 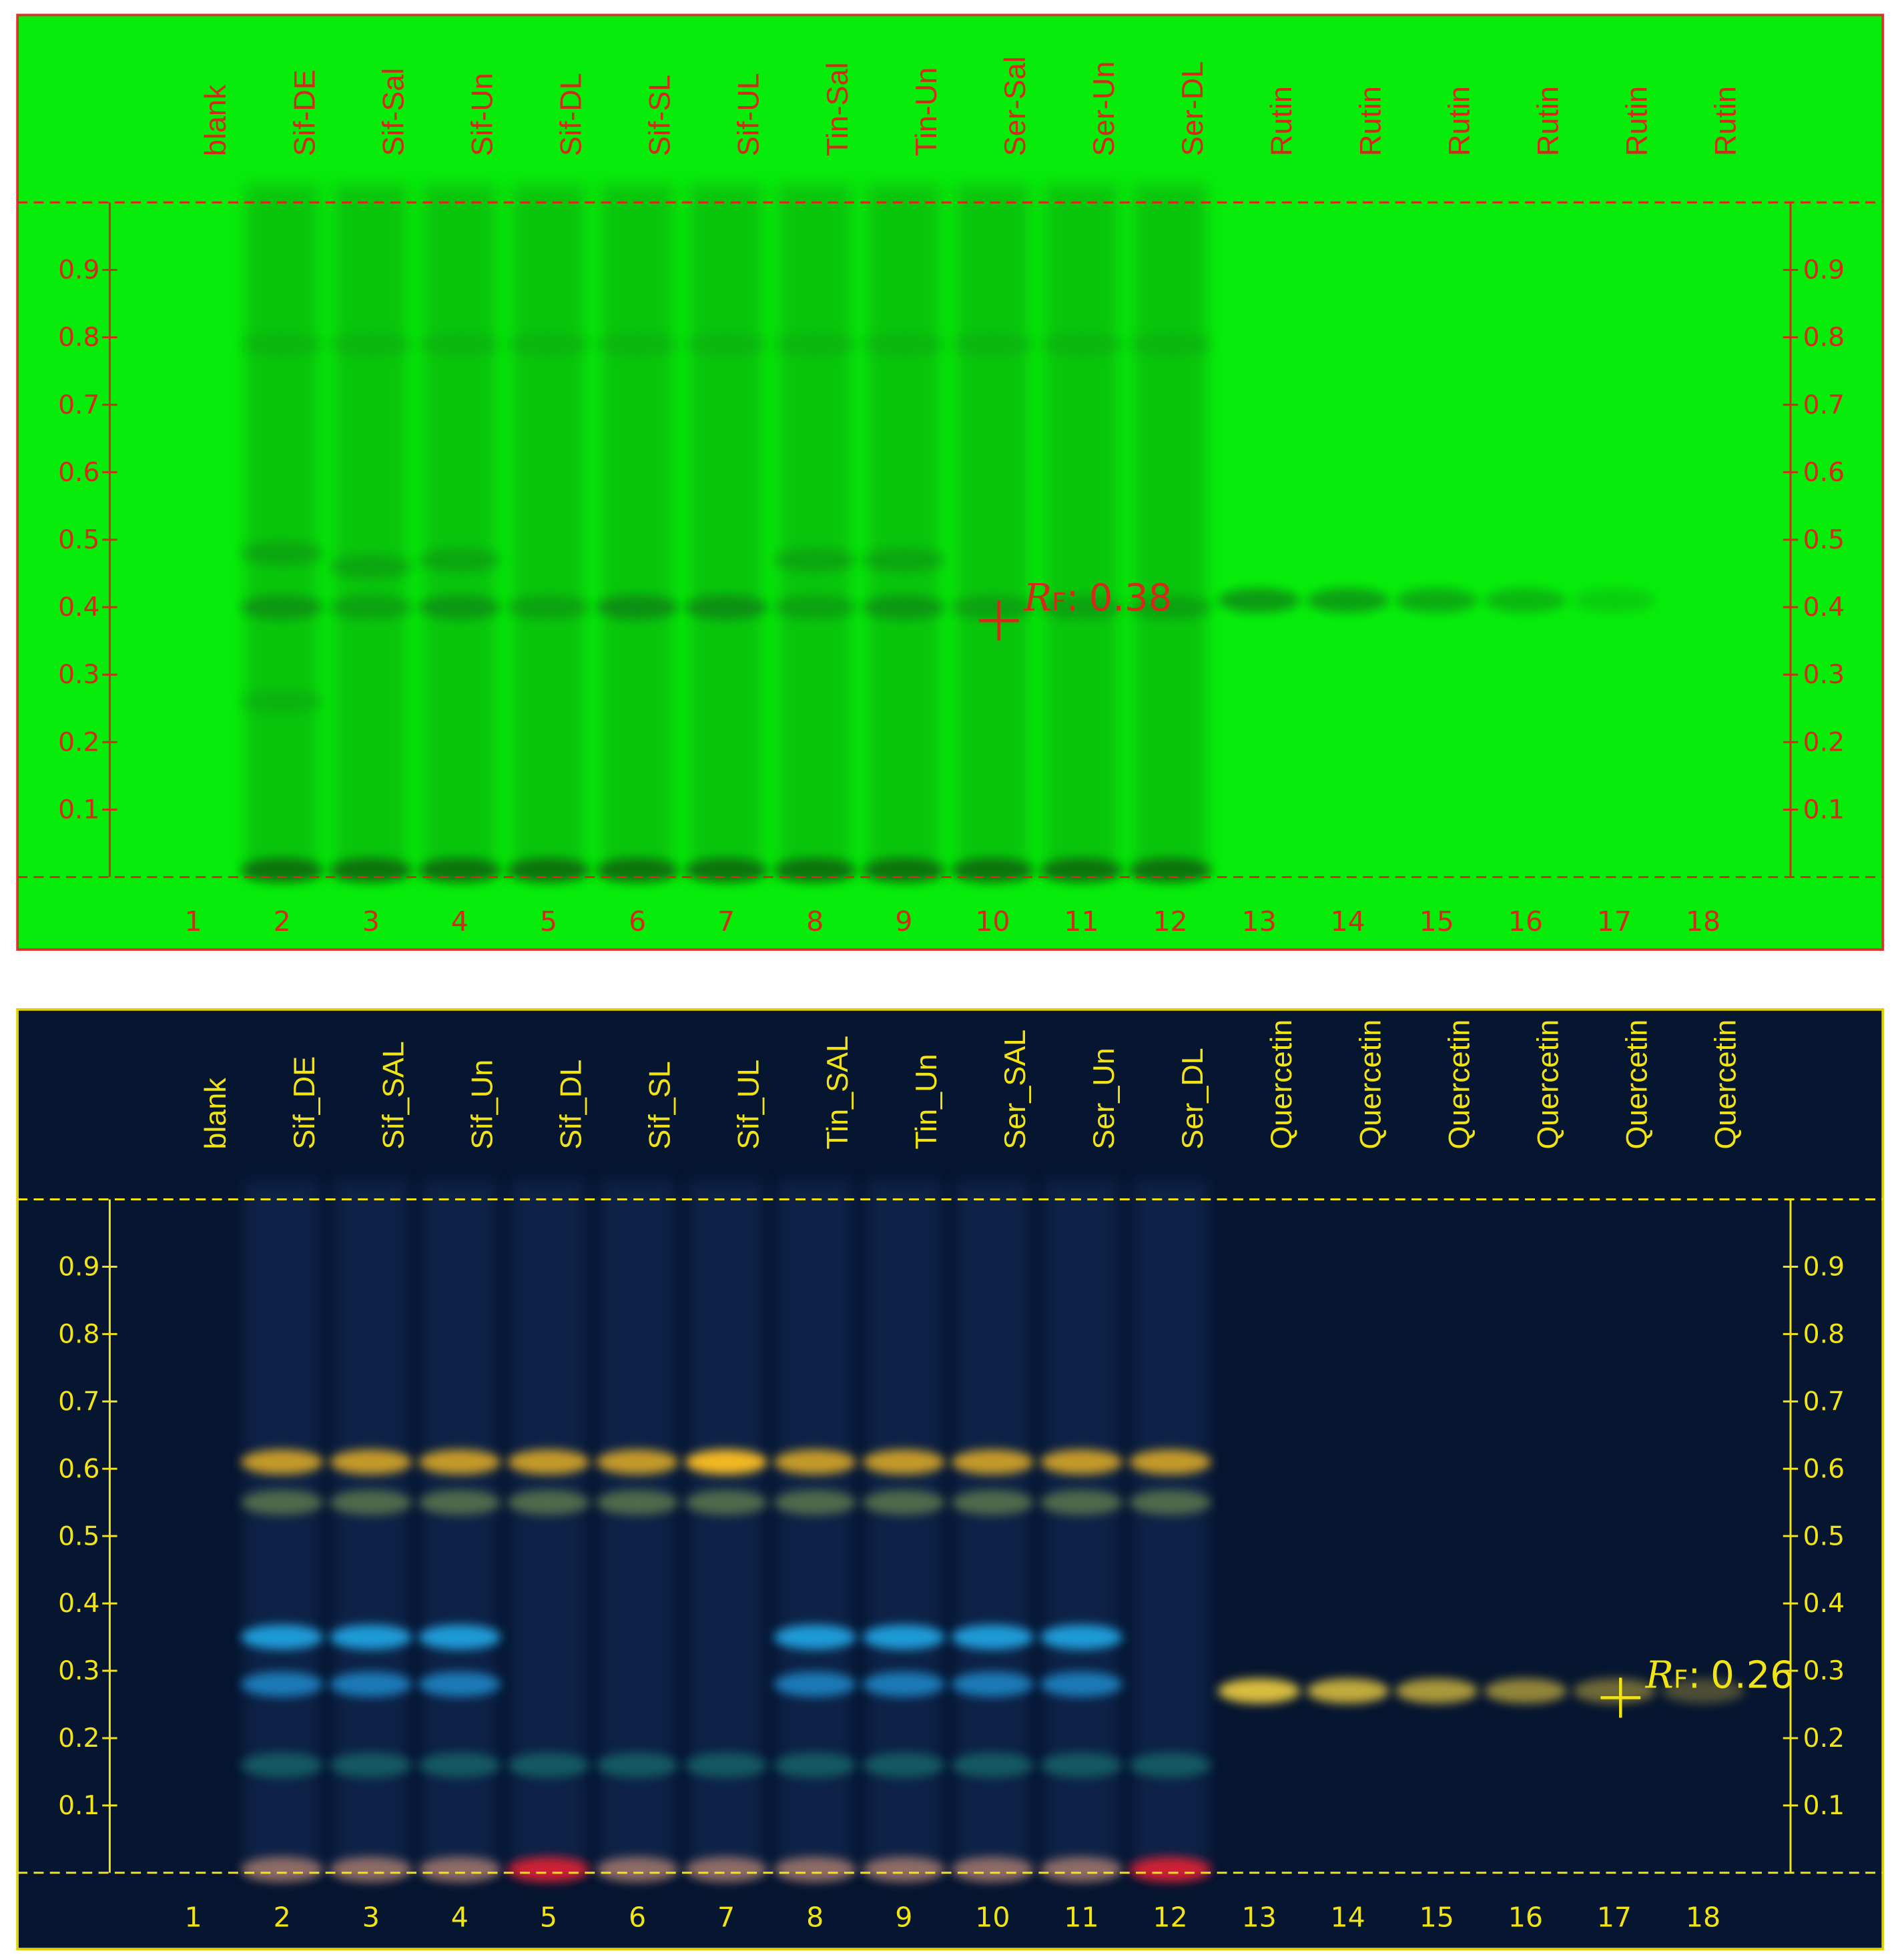 I want to click on lane-label: Sif_DE, so click(x=304, y=1103).